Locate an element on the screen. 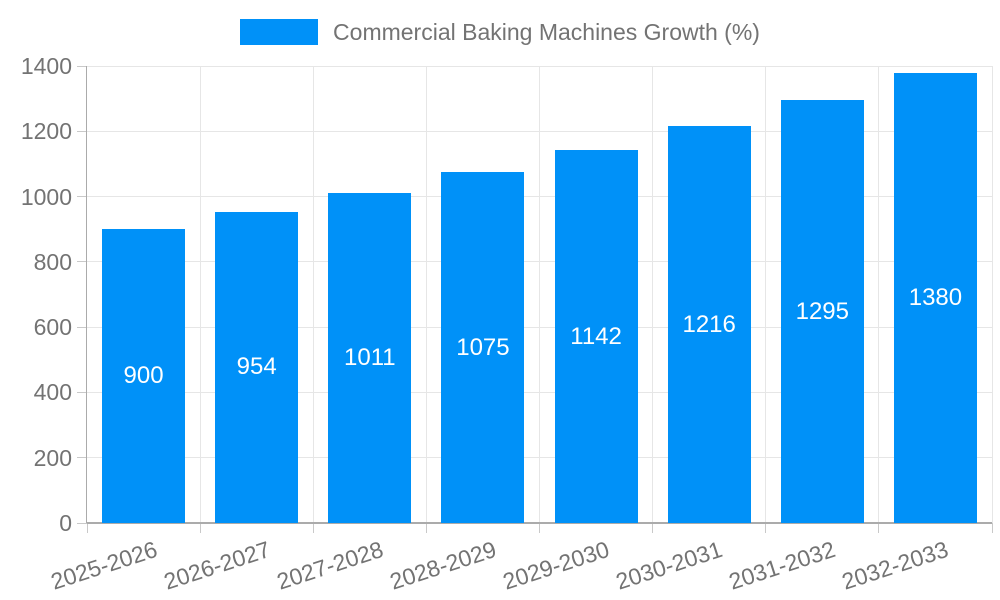  x-tick-label: 2027-2028 is located at coordinates (330, 565).